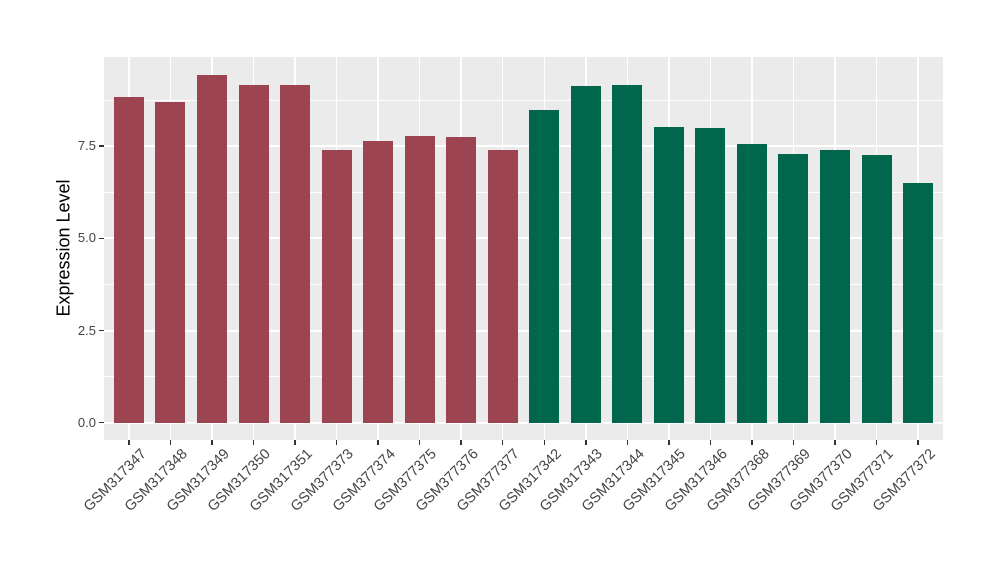 The width and height of the screenshot is (1000, 580). I want to click on bar-GSM377373, so click(336, 286).